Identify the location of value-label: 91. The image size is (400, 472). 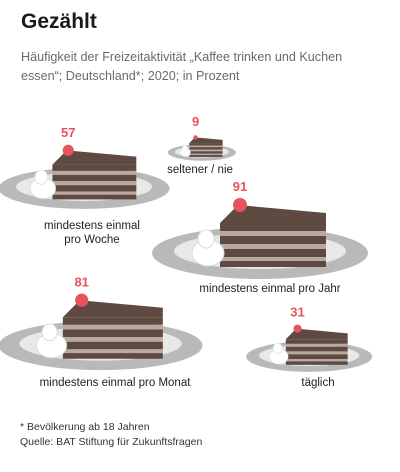
(240, 186).